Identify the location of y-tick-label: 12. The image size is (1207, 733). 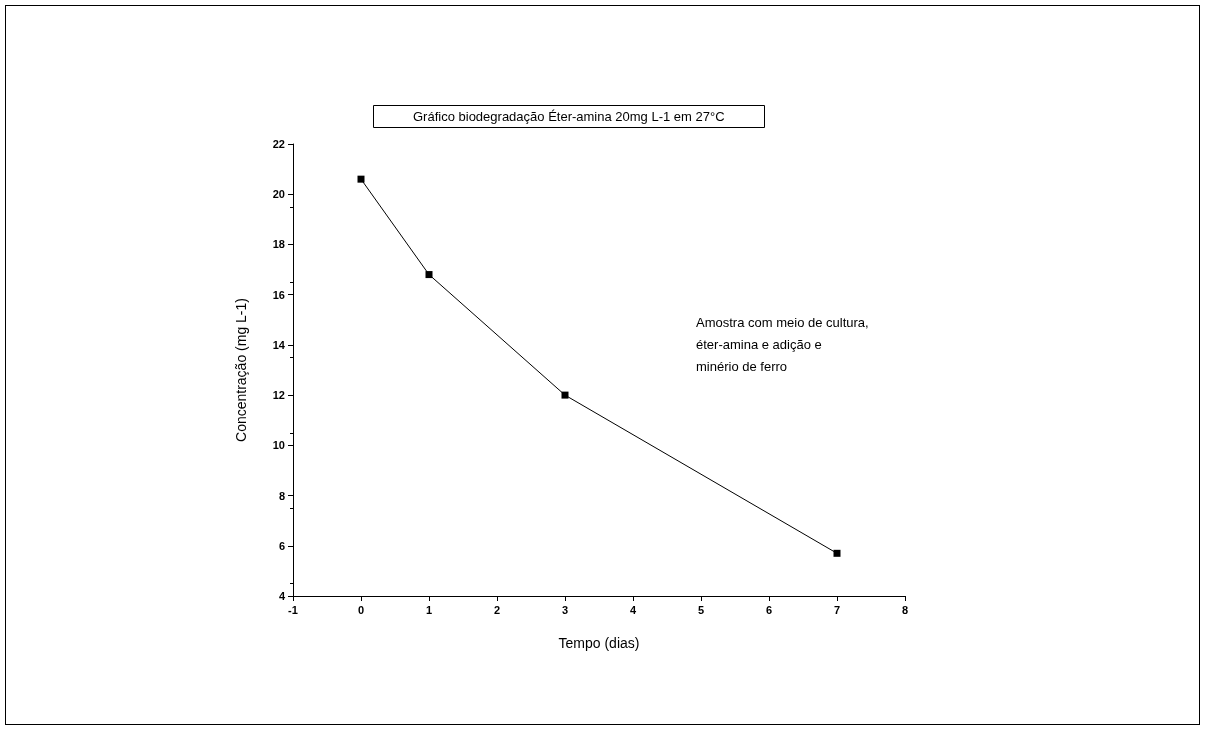
(278, 395).